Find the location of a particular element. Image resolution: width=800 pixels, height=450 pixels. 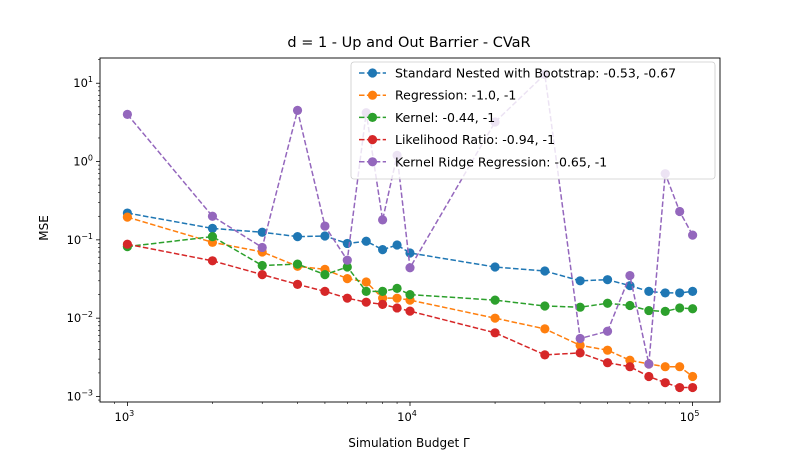

chart-title: d = 1 - Up and Out Barrier - CVaR is located at coordinates (408, 43).